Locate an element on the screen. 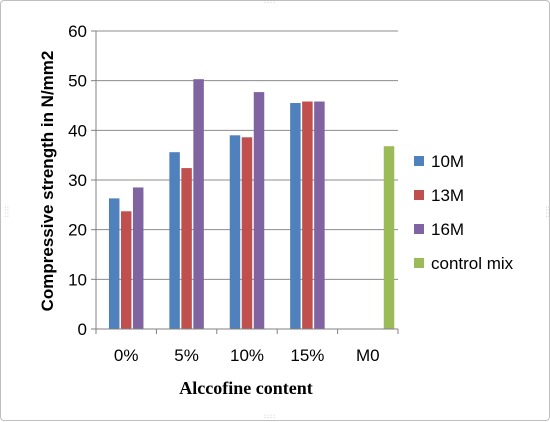 This screenshot has width=550, height=422. x-tick-label: 0% is located at coordinates (126, 355).